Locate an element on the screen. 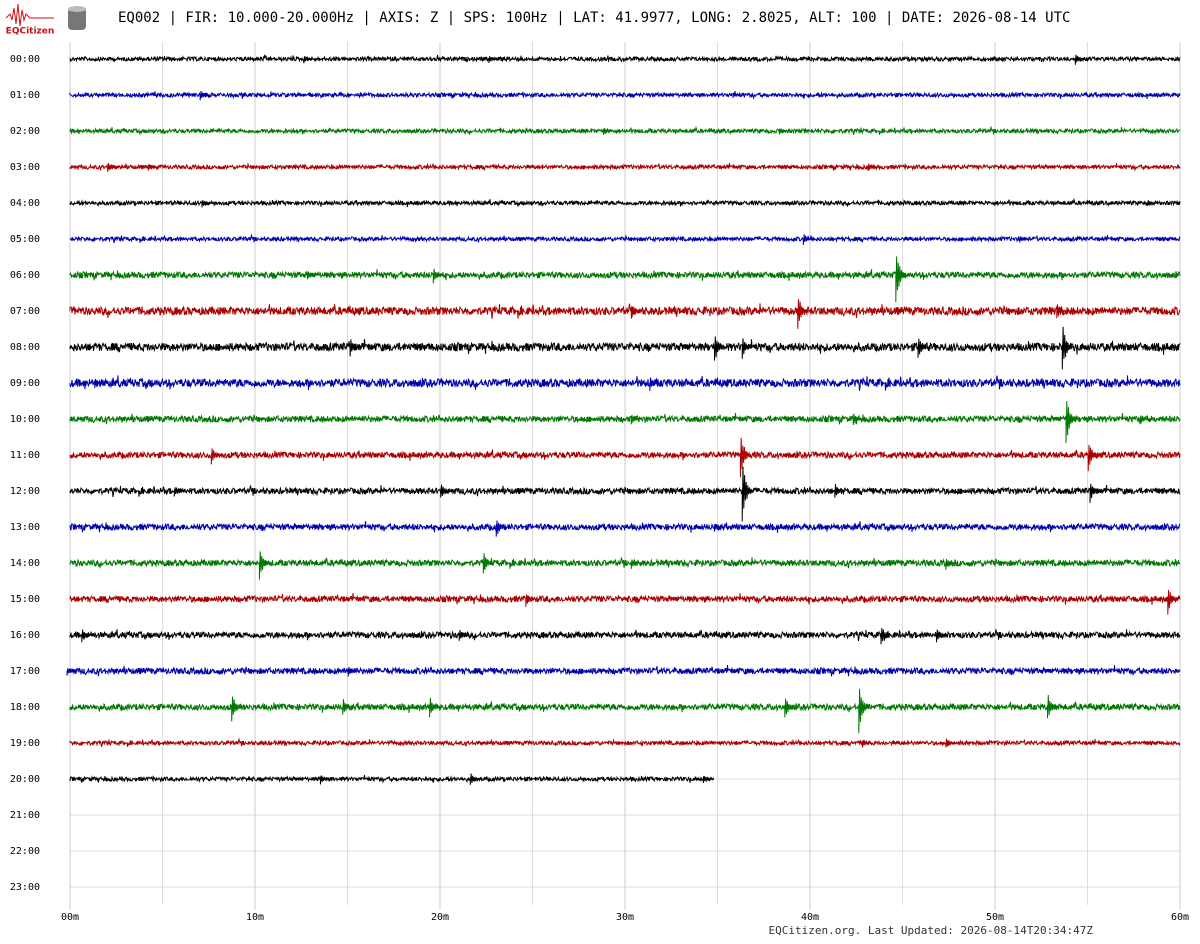  x-tick-label: 60m is located at coordinates (1180, 917).